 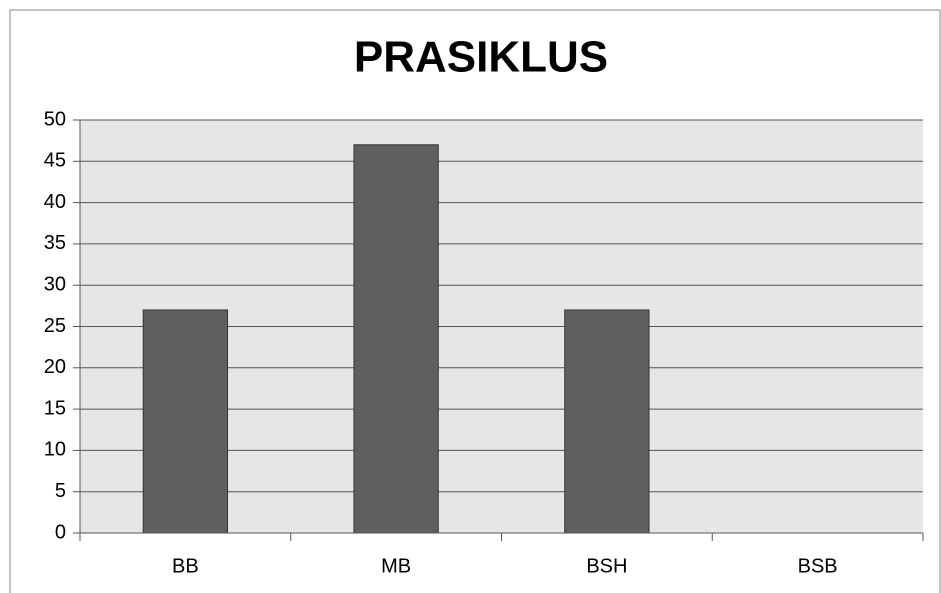 I want to click on y-tick-label: 5, so click(x=60, y=491).